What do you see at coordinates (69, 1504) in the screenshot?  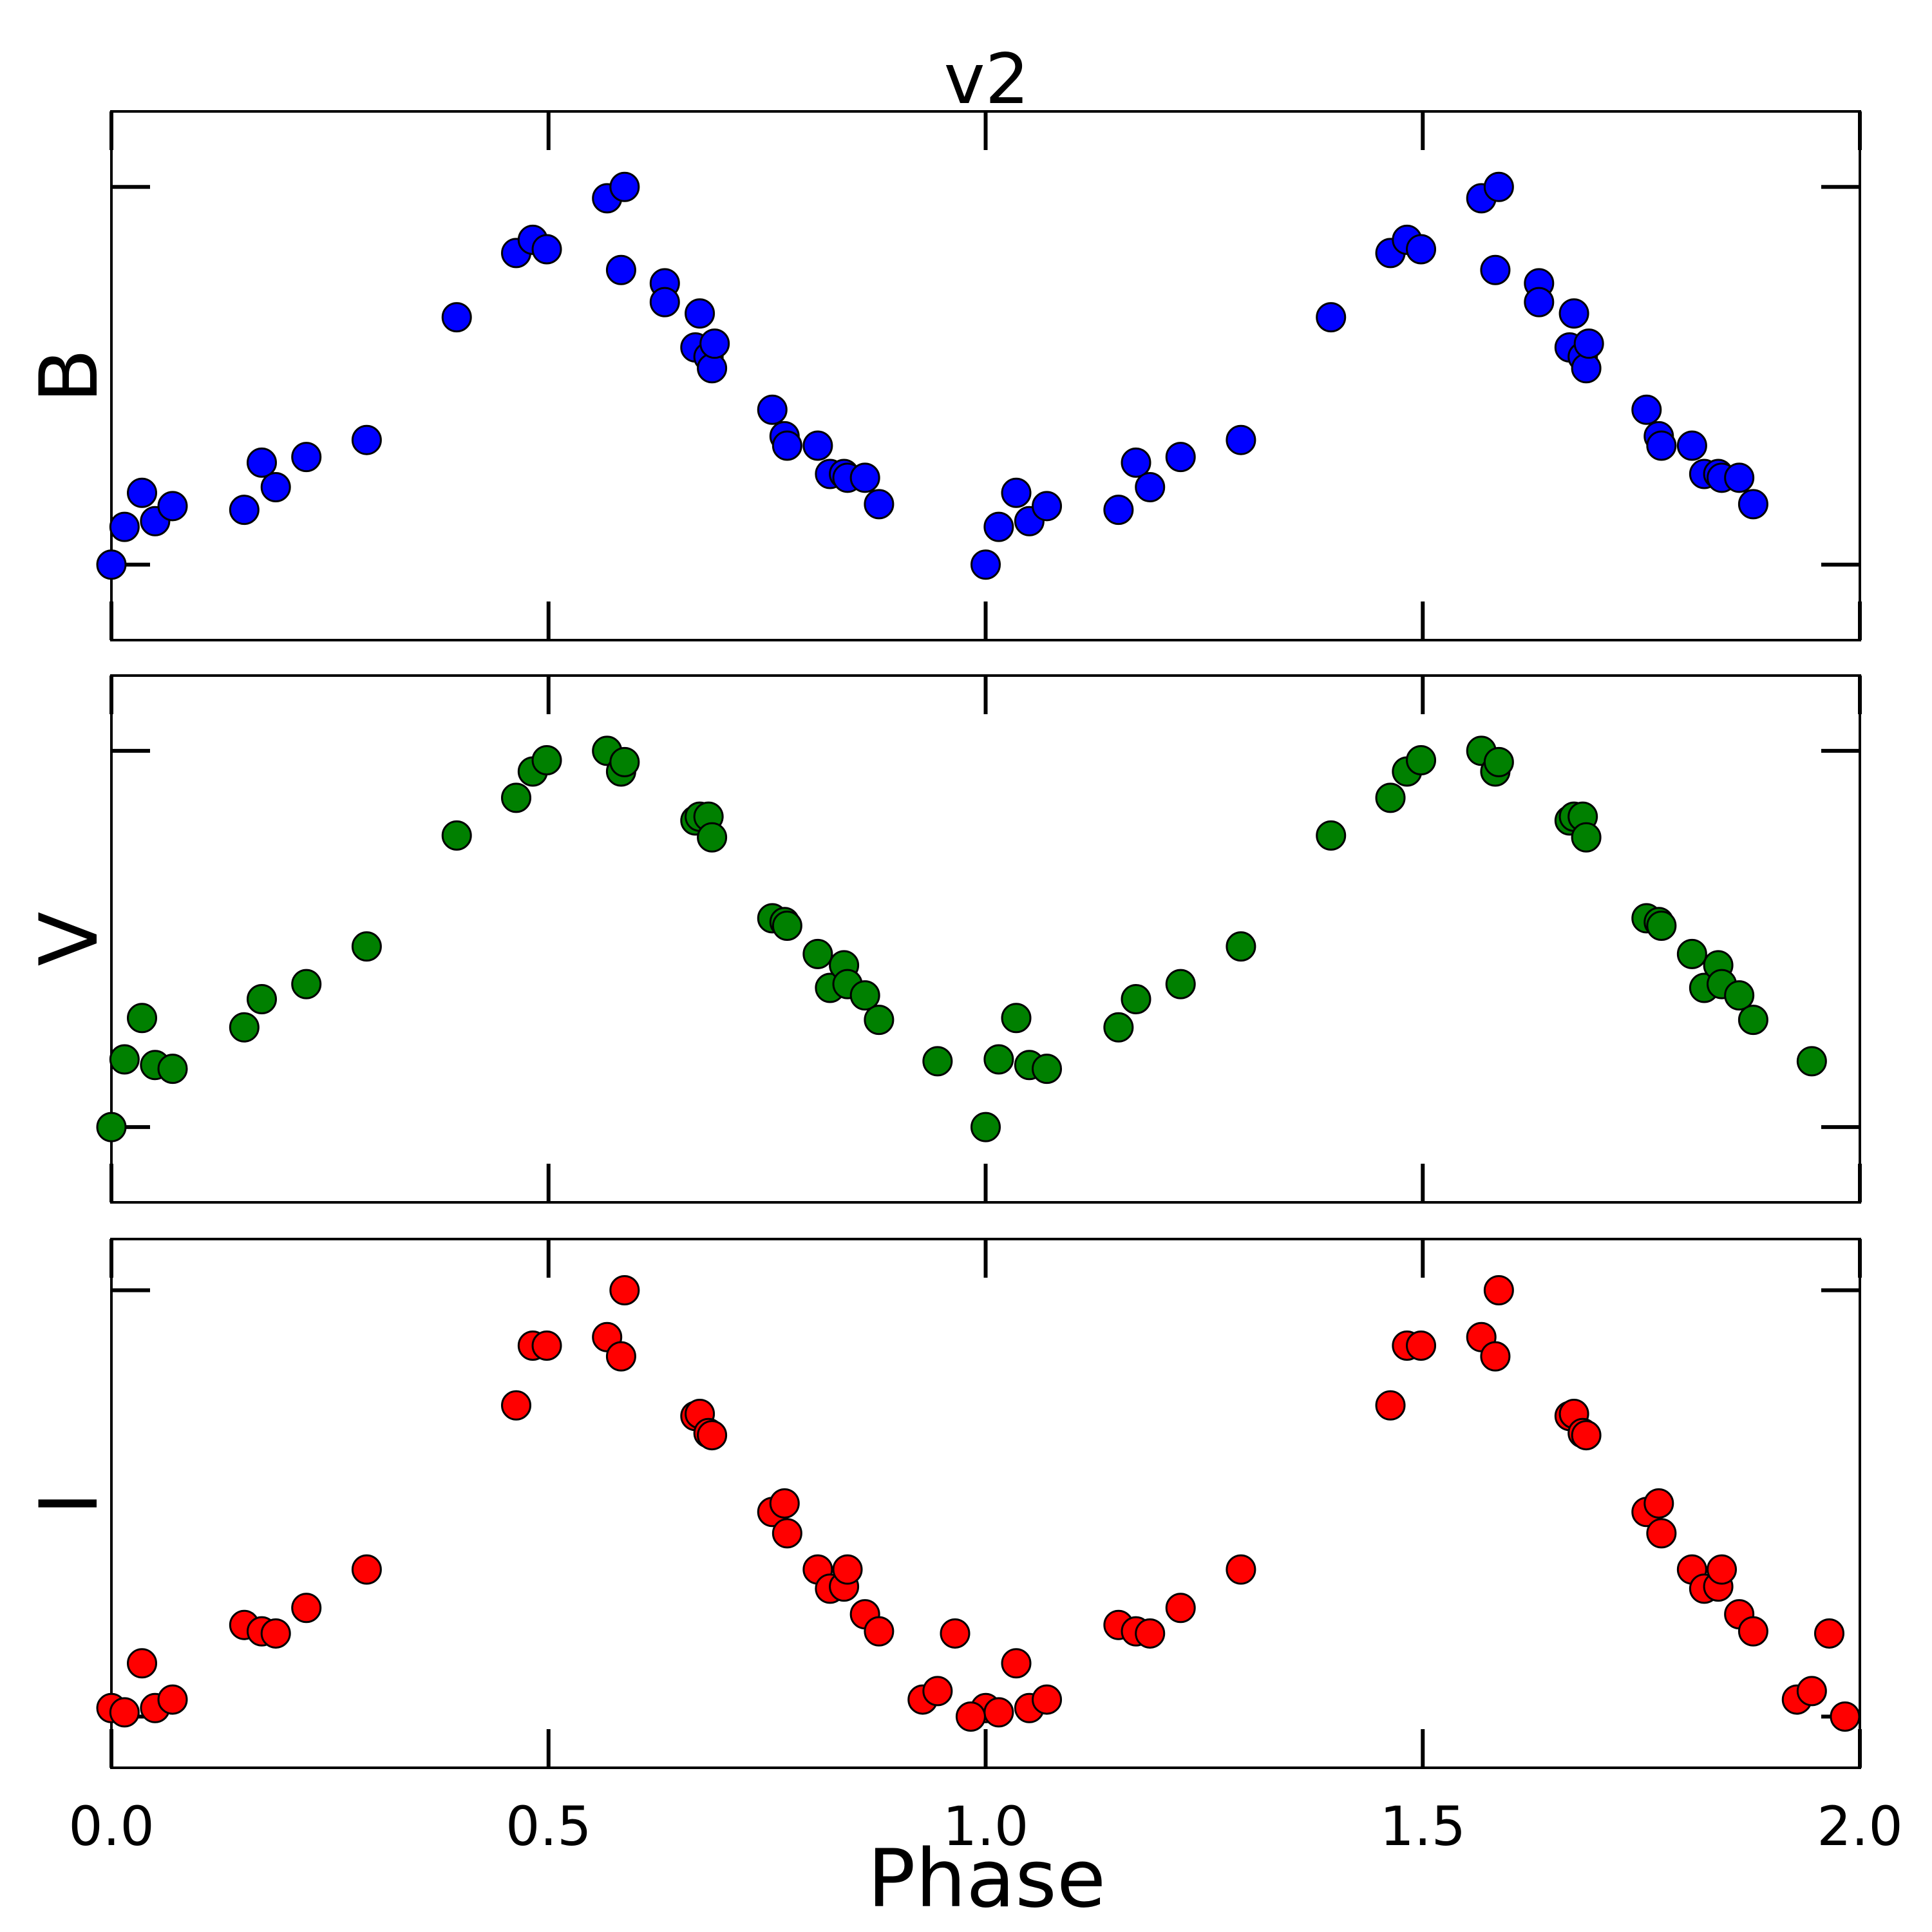 I see `y-axis-label-i: I` at bounding box center [69, 1504].